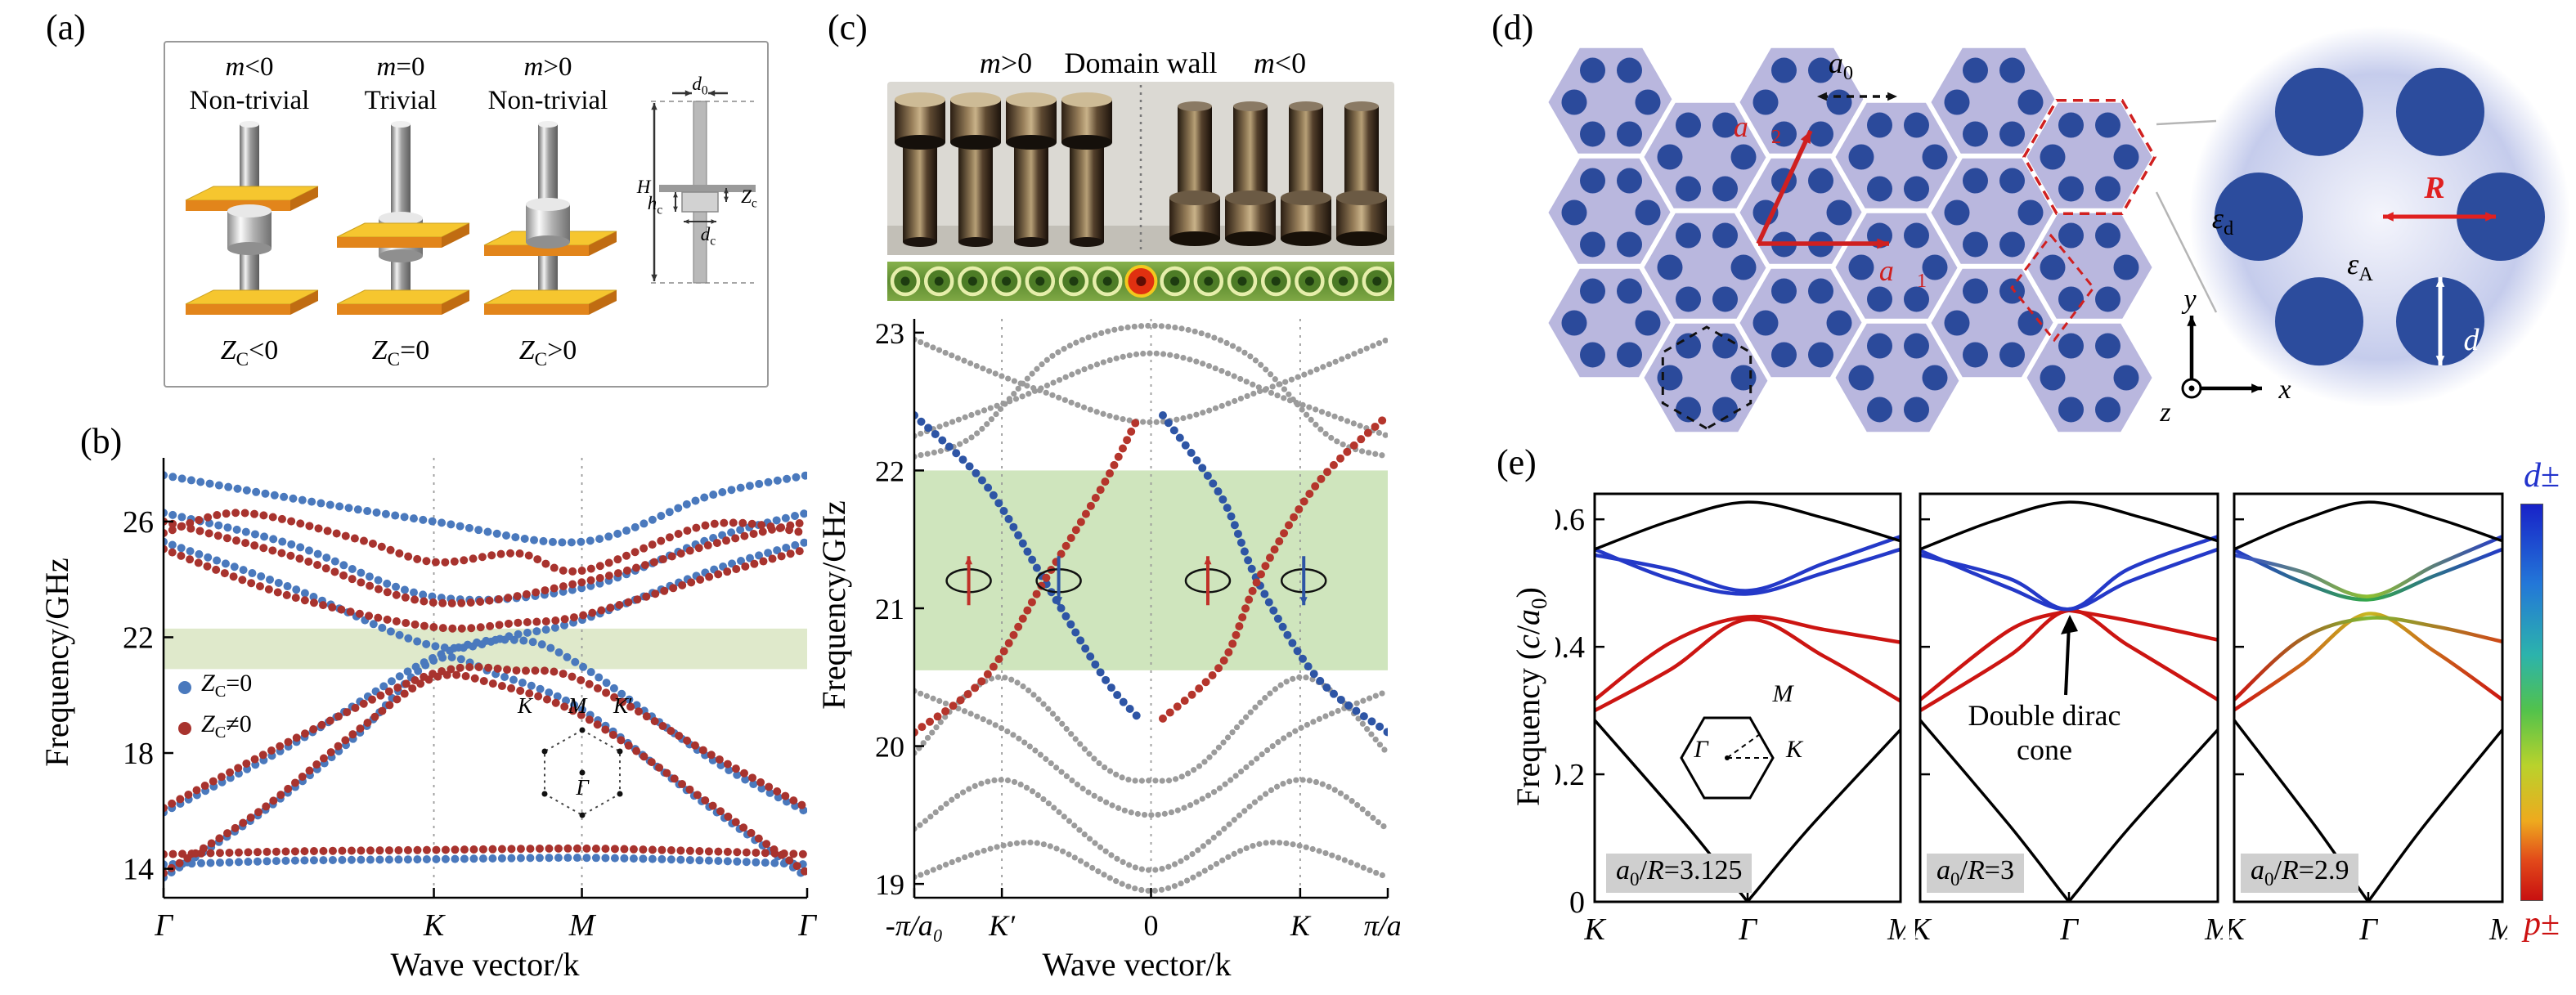  What do you see at coordinates (57, 662) in the screenshot?
I see `panel-b-y-axis-title: Frequency/GHz` at bounding box center [57, 662].